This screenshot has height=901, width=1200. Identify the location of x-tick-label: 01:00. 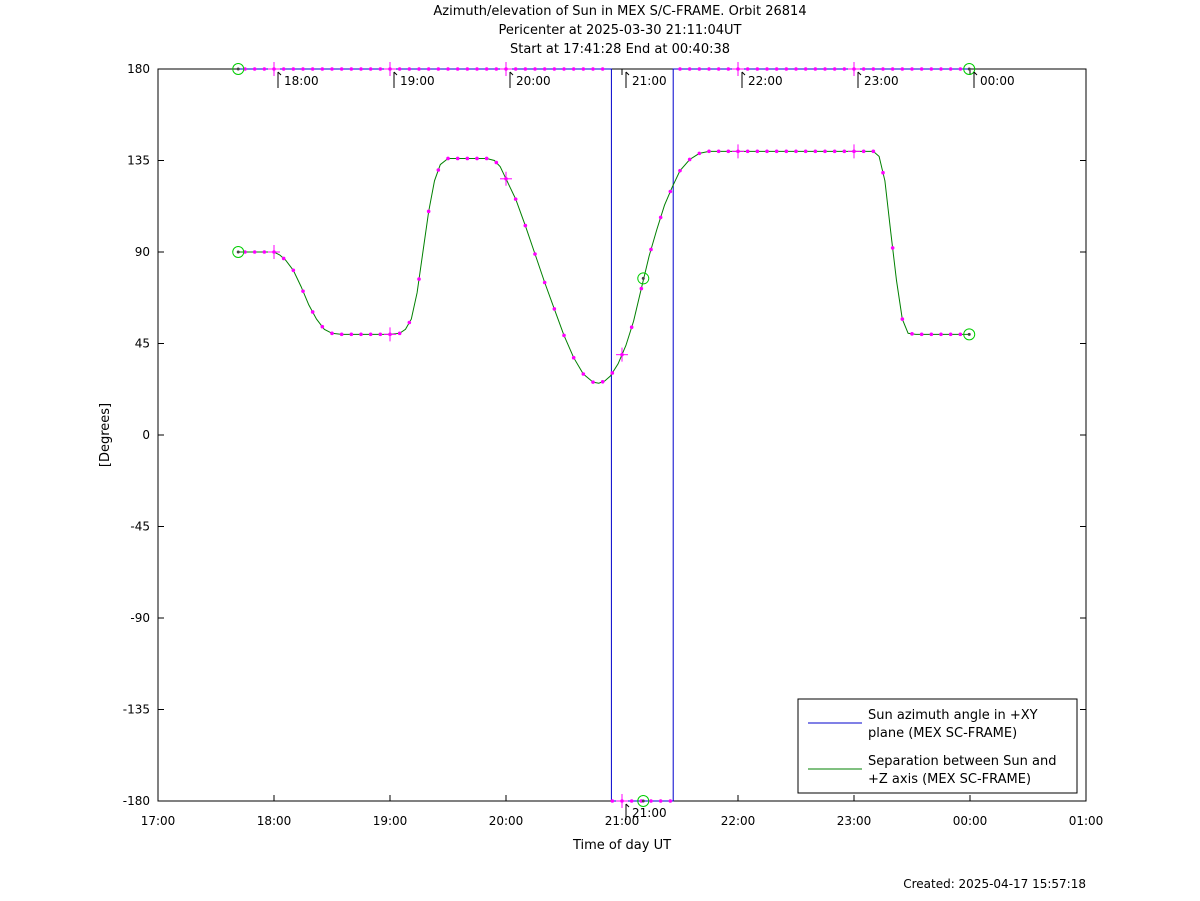
(1086, 821).